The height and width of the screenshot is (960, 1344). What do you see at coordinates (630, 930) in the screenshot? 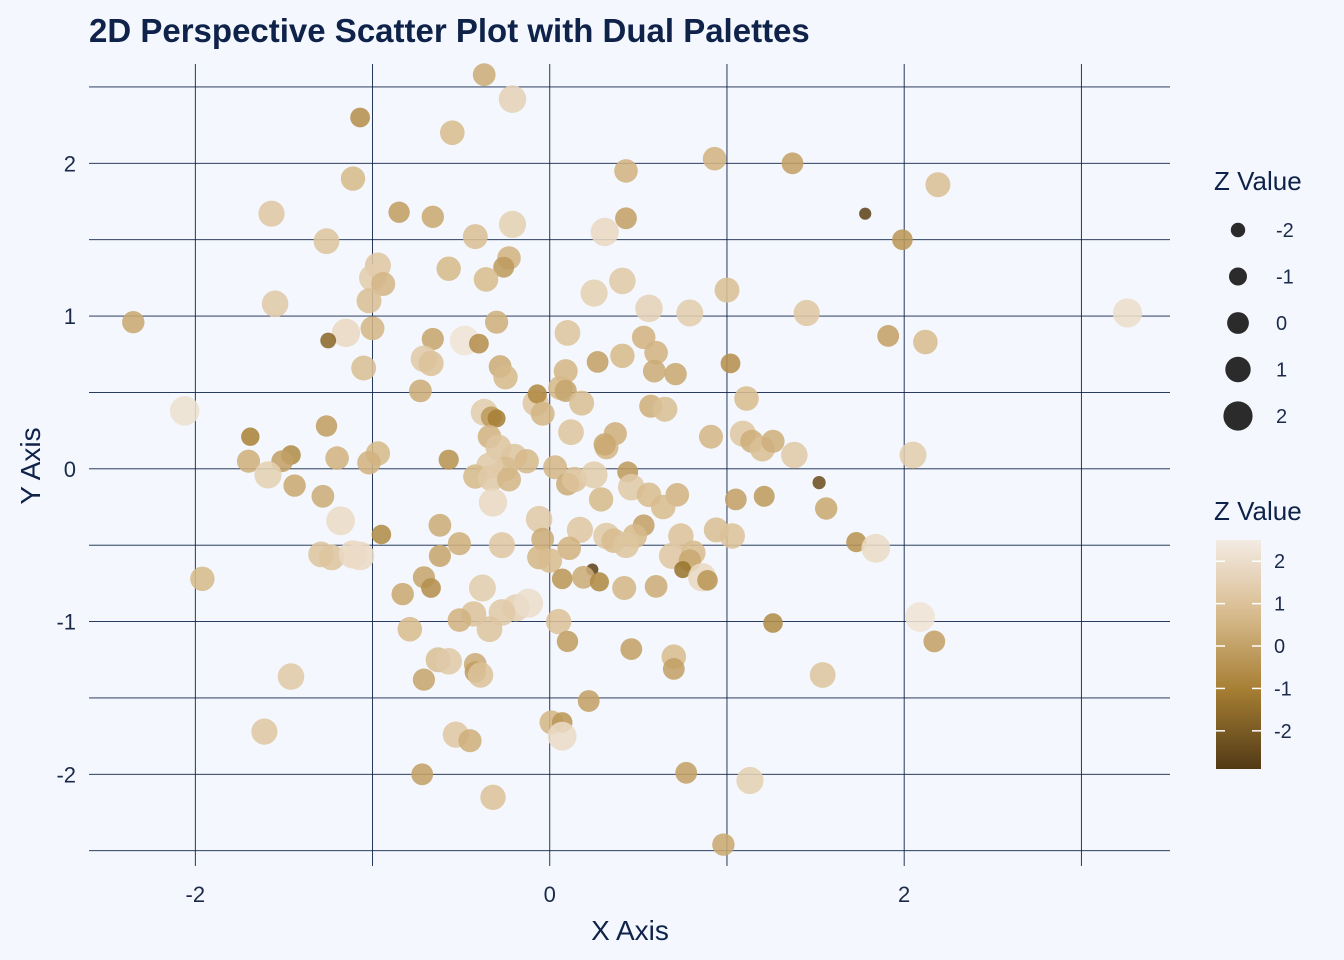
I see `x-axis-label: X Axis` at bounding box center [630, 930].